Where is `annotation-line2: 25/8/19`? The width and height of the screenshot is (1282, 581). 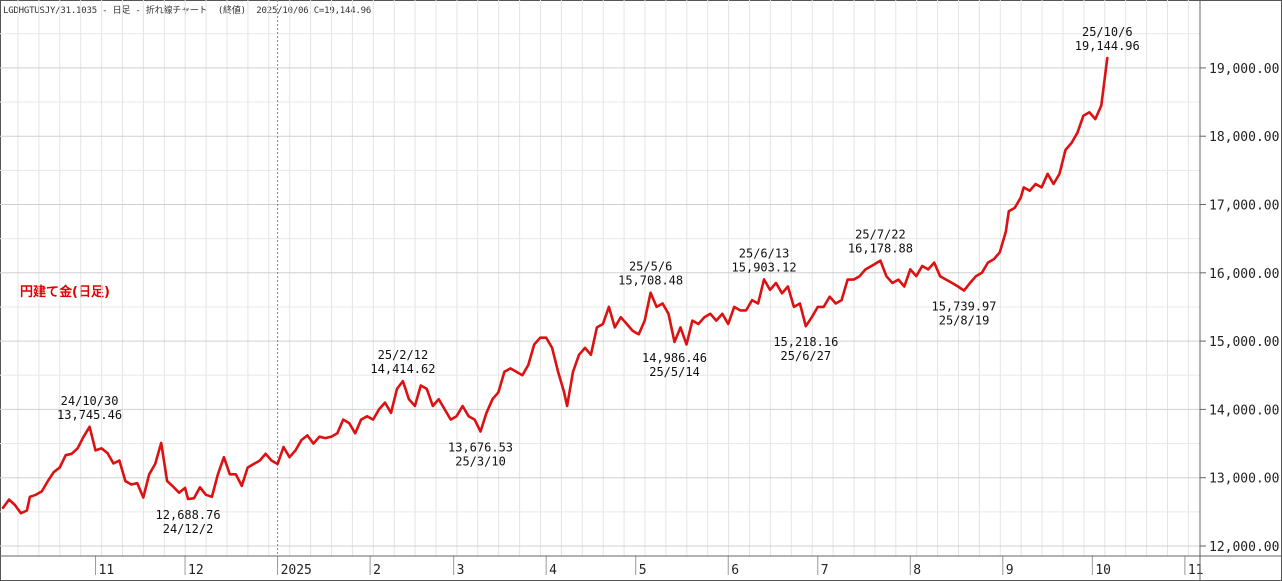
annotation-line2: 25/8/19 is located at coordinates (964, 321).